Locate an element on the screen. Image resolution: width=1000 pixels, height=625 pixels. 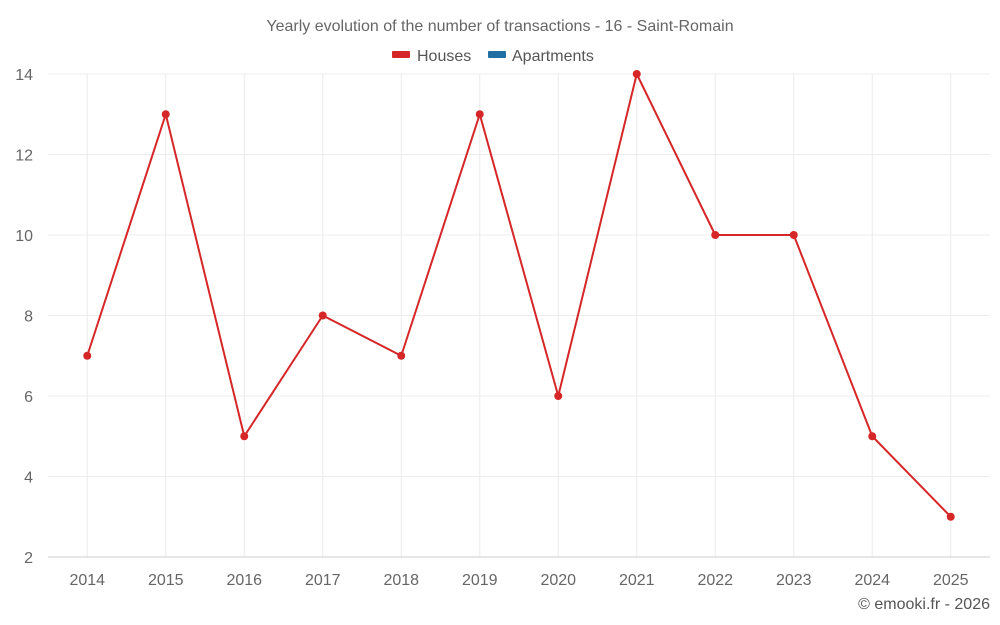
x-tick-label-2025: 2025 is located at coordinates (951, 580).